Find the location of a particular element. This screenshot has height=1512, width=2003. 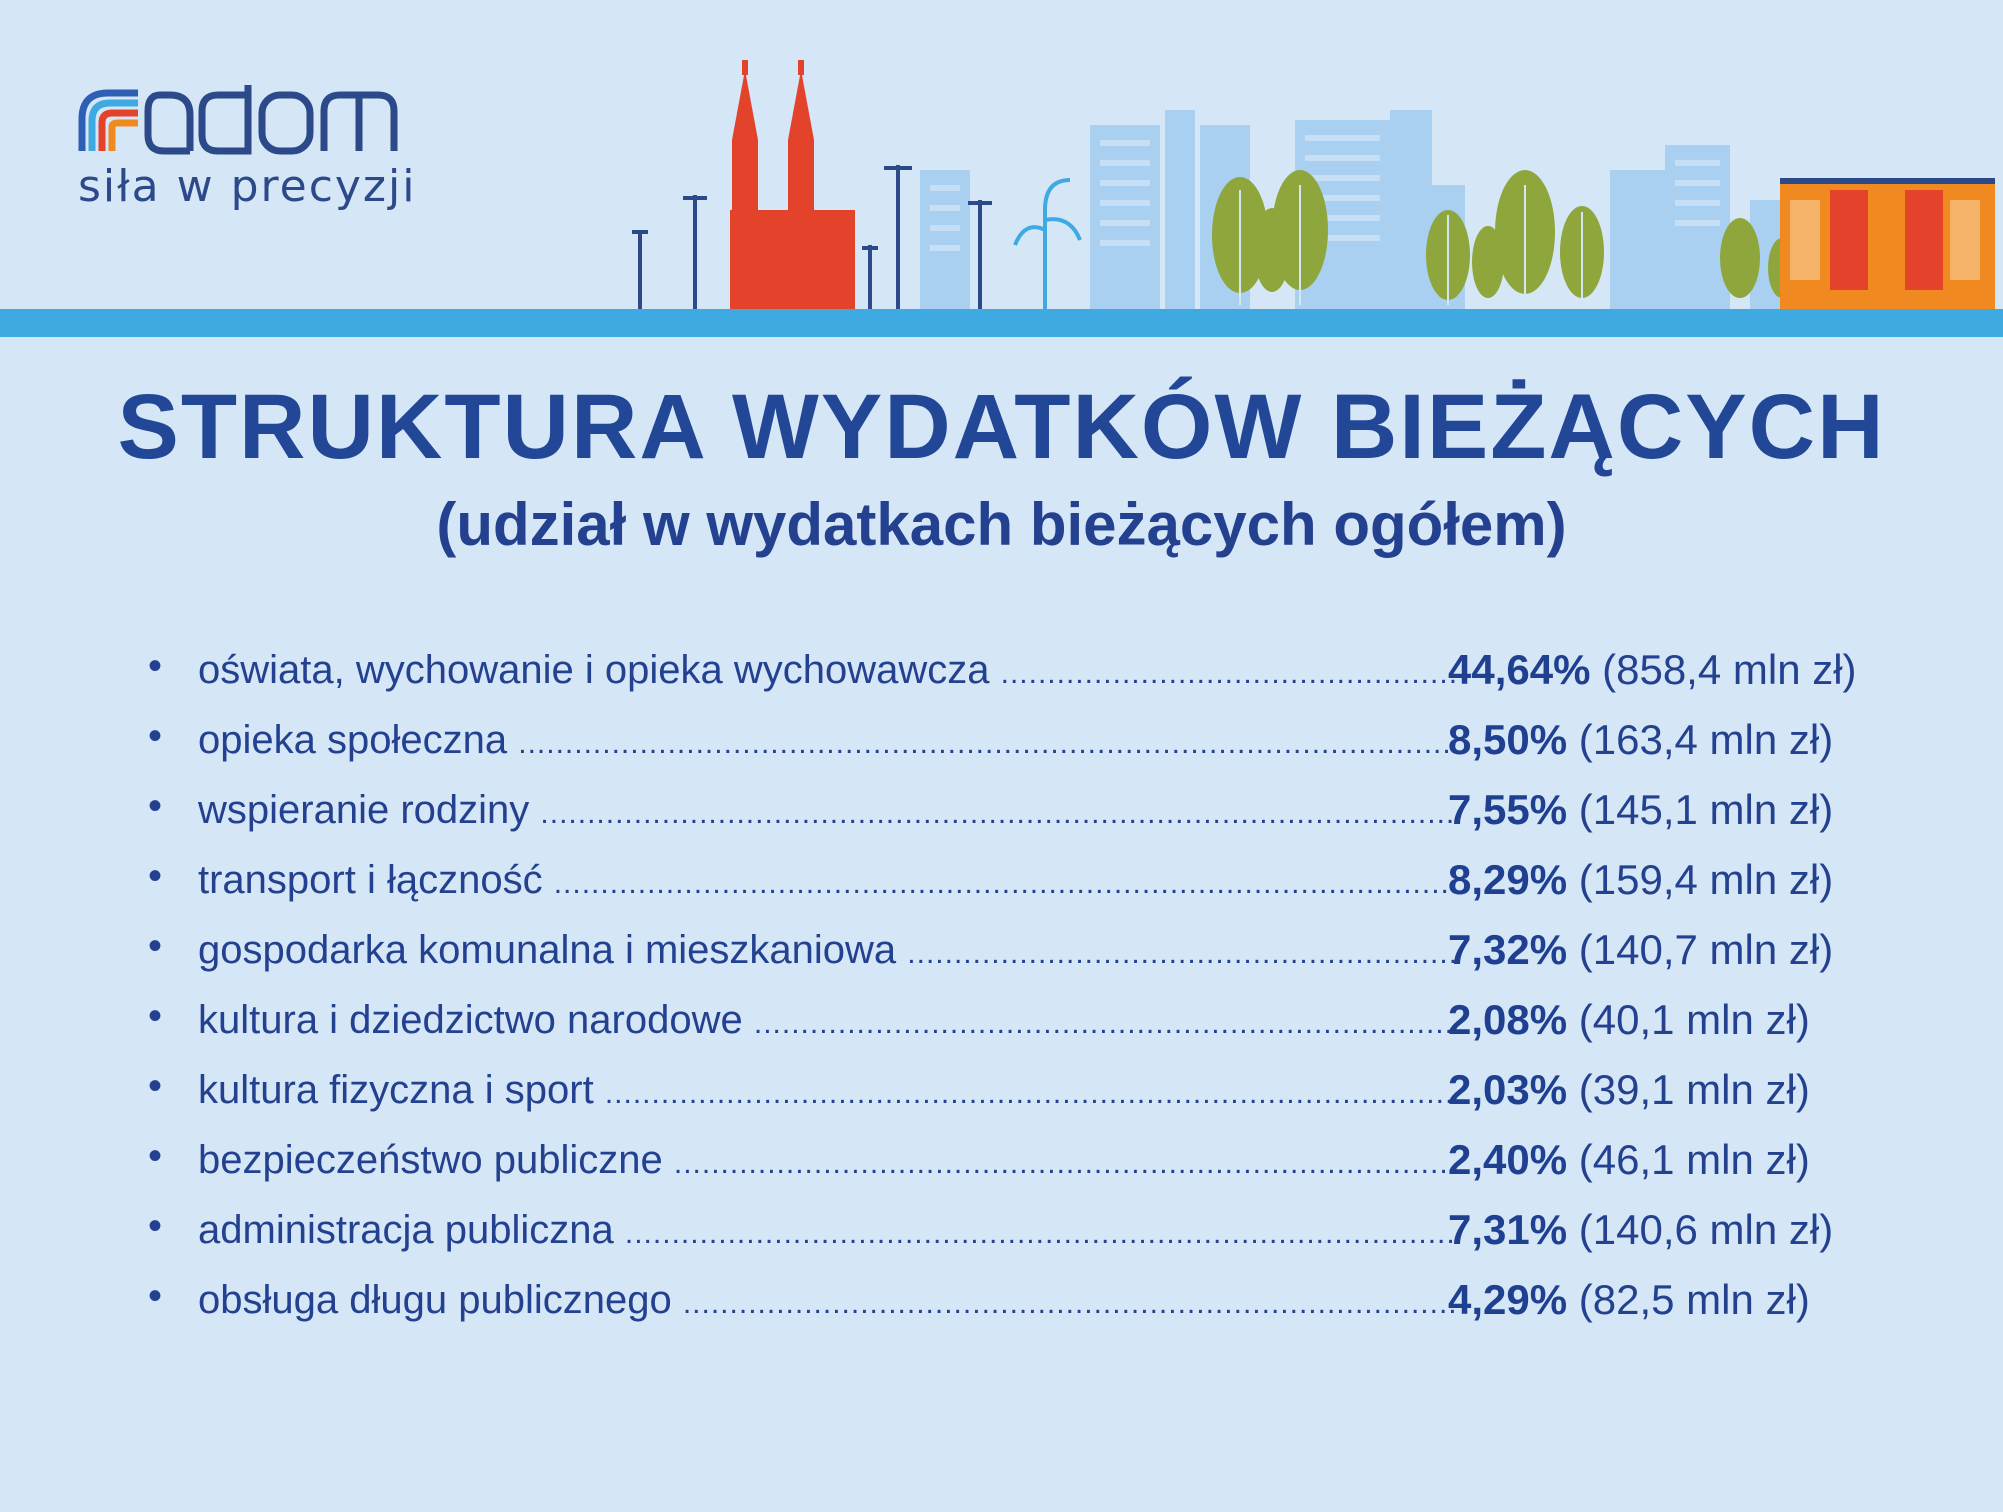

street-lamps is located at coordinates (812, 237).